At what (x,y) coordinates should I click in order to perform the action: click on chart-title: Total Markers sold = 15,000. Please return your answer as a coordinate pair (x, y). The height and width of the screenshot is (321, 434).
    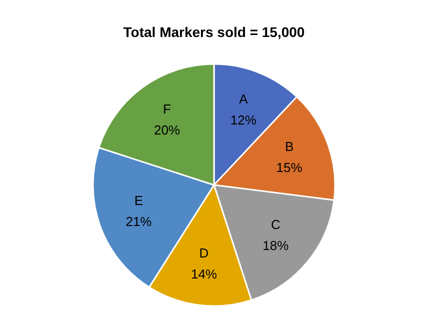
    Looking at the image, I should click on (214, 32).